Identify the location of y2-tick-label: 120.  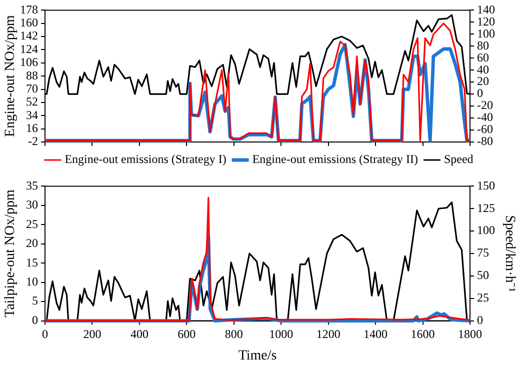
(486, 21).